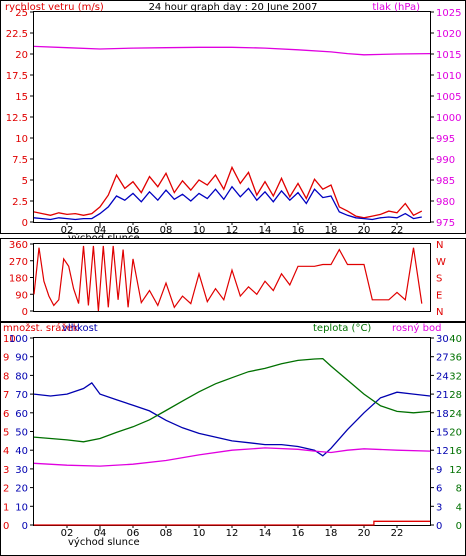  I want to click on temperature-tick-label: 20, so click(455, 433).